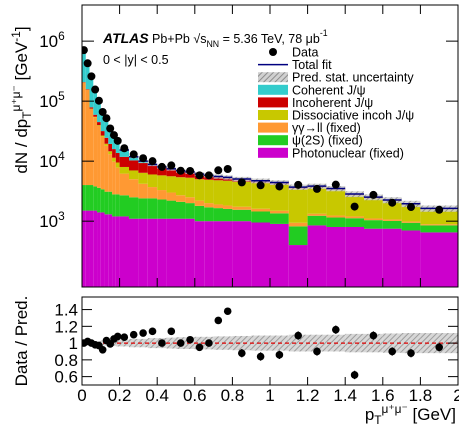 Image resolution: width=459 pixels, height=440 pixels. I want to click on y-axis-title: dN / dpTμ⁺μ⁻ [GeV-1], so click(21, 99).